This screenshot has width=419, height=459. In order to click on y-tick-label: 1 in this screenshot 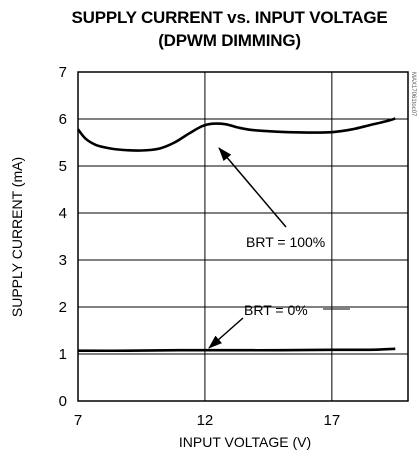, I will do `click(63, 354)`.